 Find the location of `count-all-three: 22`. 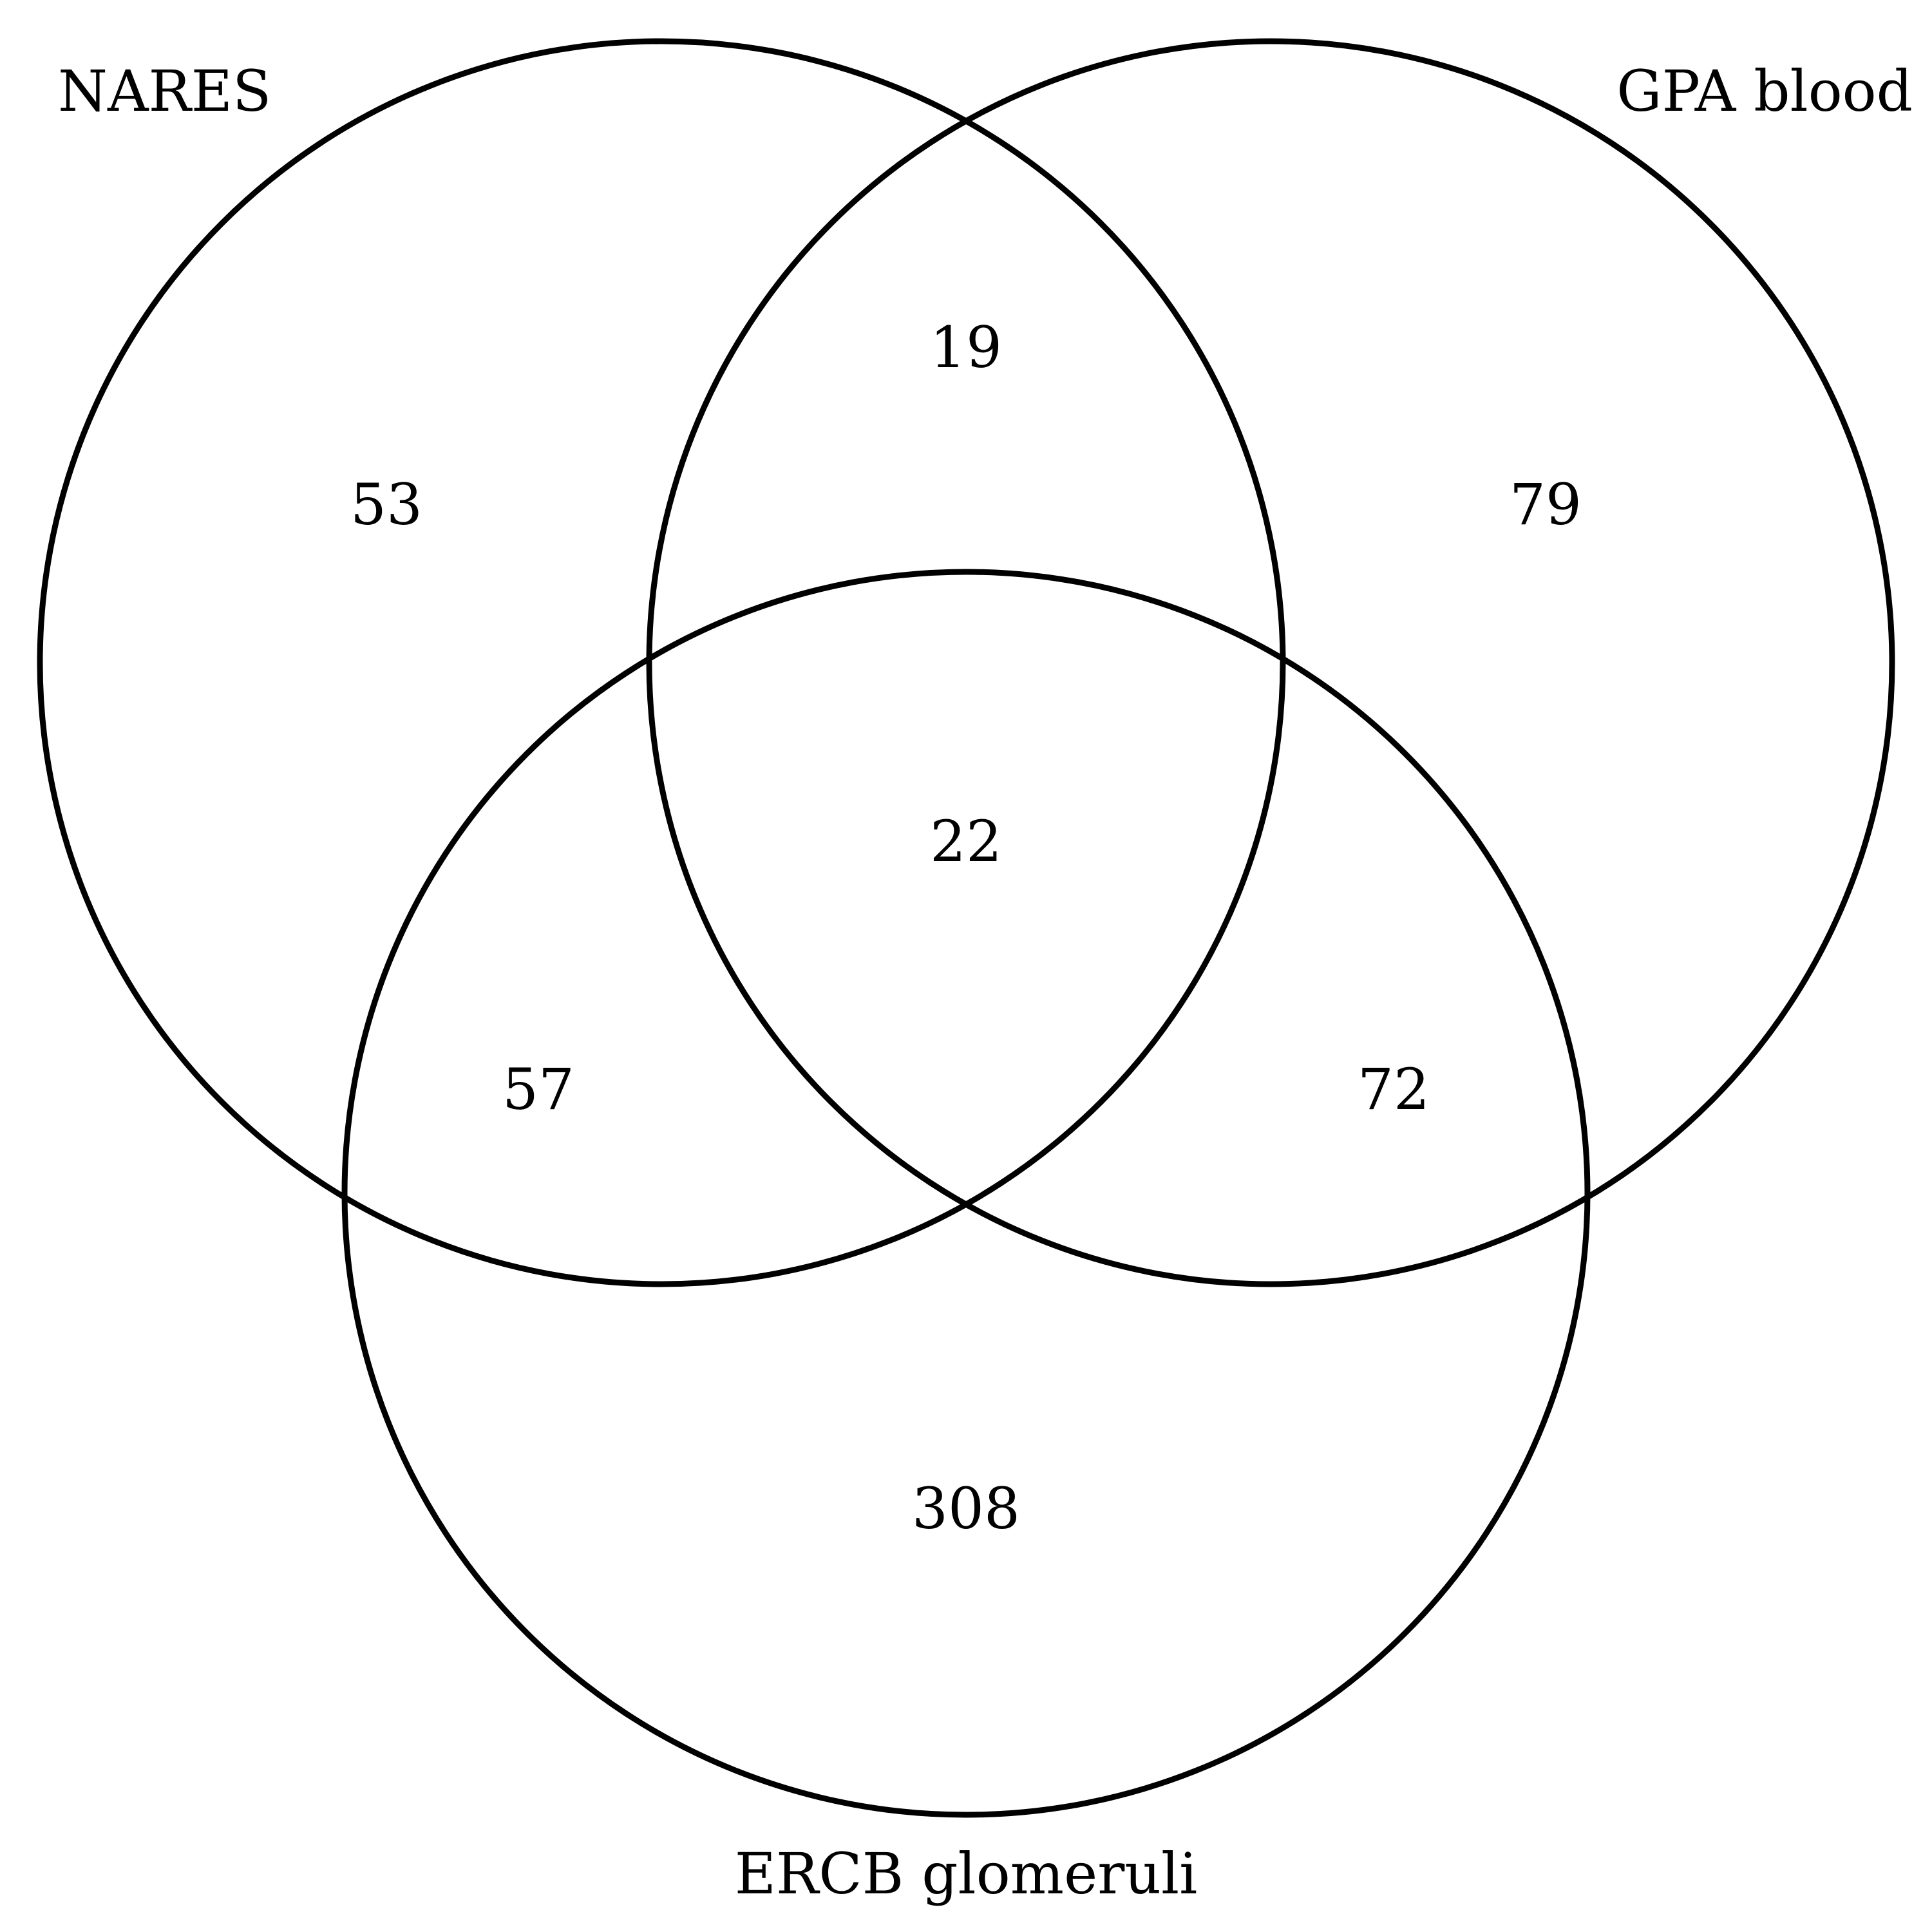

count-all-three: 22 is located at coordinates (966, 842).